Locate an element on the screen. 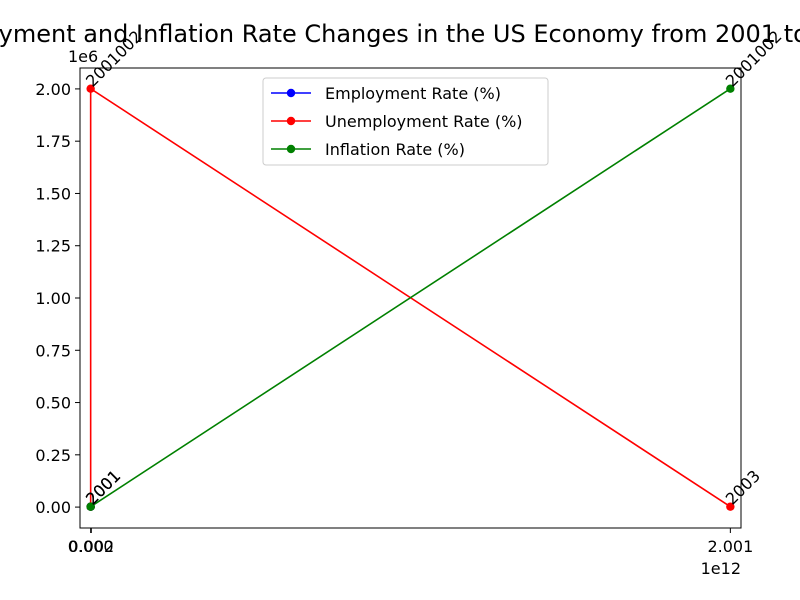 The height and width of the screenshot is (600, 800). legend-box is located at coordinates (405, 121).